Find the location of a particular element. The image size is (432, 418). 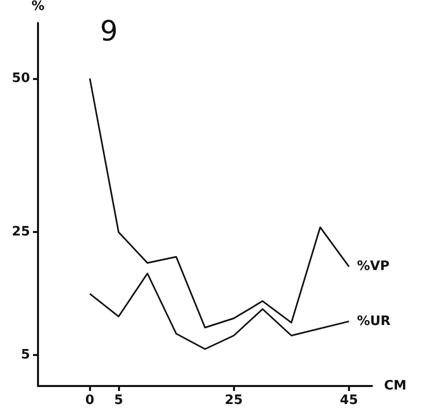

x-tick-label: 5 is located at coordinates (119, 400).